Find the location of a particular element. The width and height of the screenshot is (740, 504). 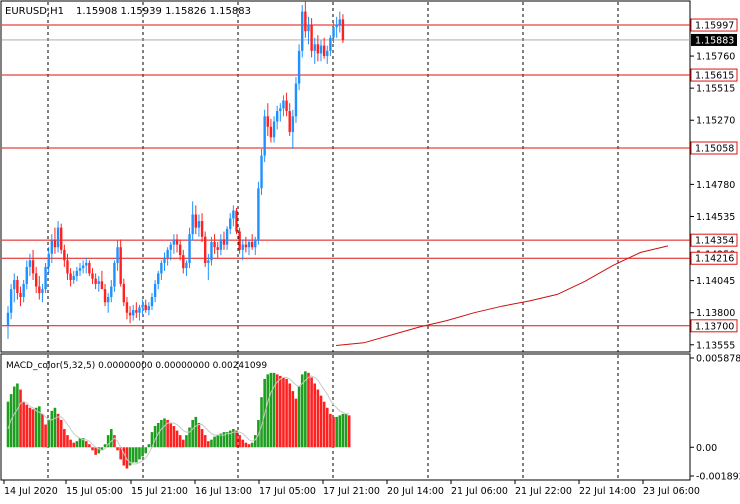

time-tick-label-1: 15 Jul 05:00 is located at coordinates (94, 491).